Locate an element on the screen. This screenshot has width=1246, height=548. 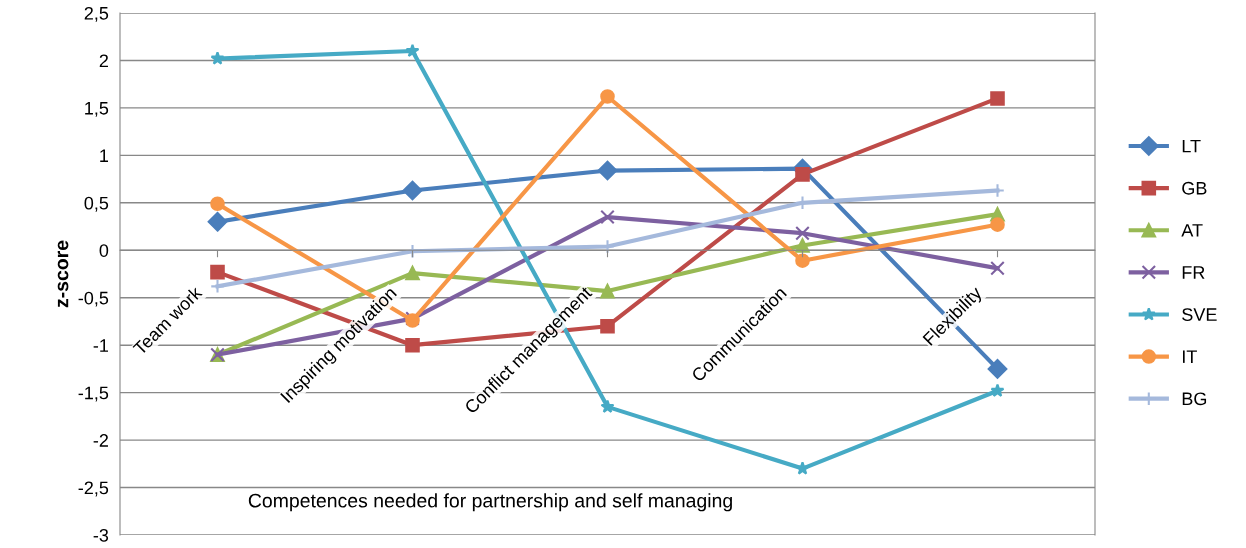
y-tick-label: 2 is located at coordinates (103, 60).